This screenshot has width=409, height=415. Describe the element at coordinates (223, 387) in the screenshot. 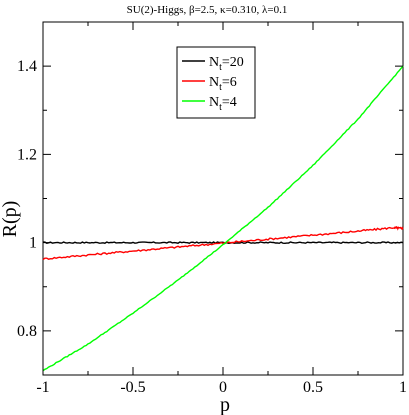

I see `x-tick-label: 0` at that location.